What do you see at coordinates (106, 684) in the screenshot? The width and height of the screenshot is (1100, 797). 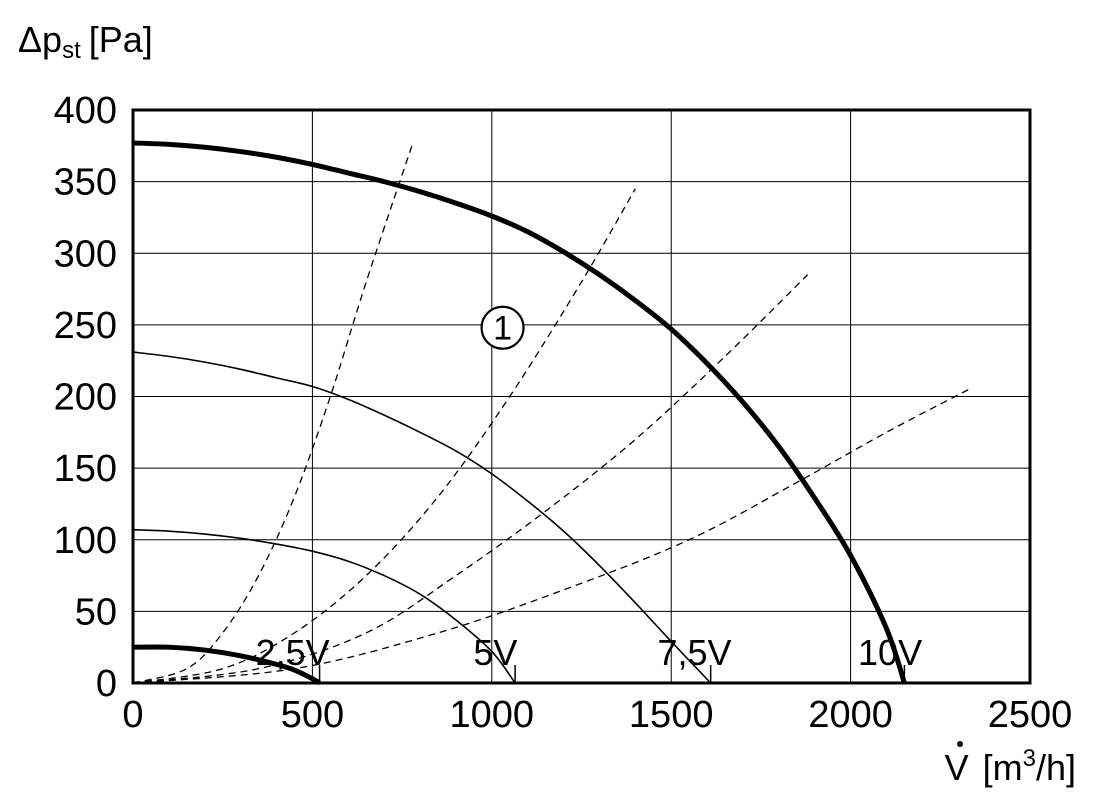 I see `y-tick-label: 0` at bounding box center [106, 684].